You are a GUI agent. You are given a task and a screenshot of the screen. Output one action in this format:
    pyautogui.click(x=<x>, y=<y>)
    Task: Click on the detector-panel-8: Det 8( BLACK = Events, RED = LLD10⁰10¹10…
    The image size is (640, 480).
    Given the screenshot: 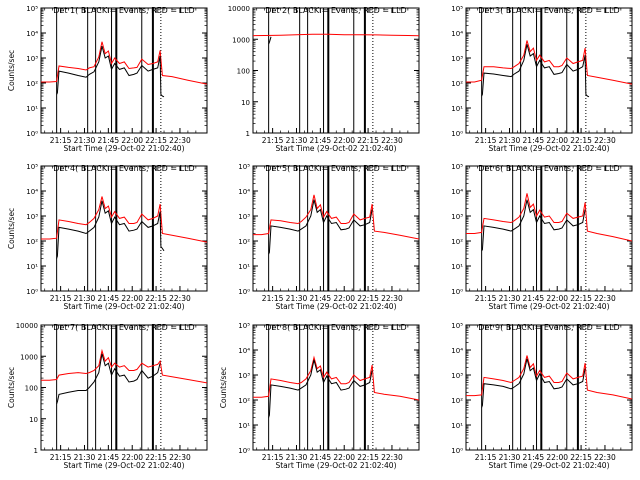 What is the action you would take?
    pyautogui.click(x=319, y=396)
    